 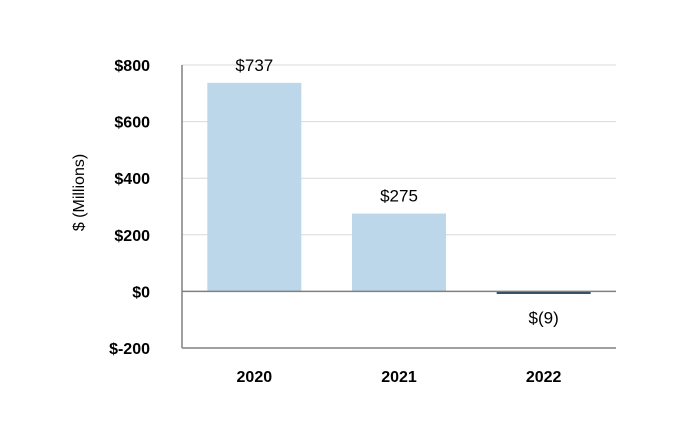 What do you see at coordinates (399, 196) in the screenshot?
I see `data-label: $275` at bounding box center [399, 196].